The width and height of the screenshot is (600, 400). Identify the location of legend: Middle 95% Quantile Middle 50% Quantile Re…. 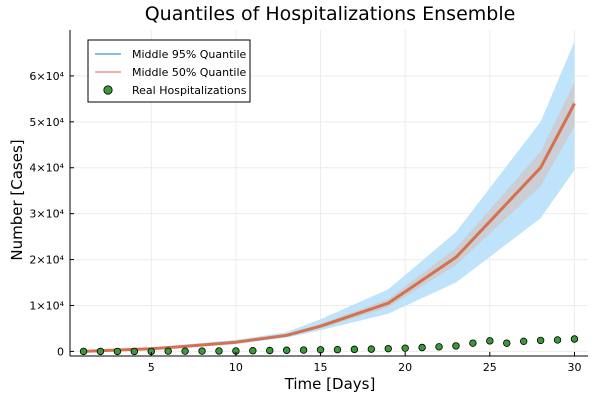
(169, 71).